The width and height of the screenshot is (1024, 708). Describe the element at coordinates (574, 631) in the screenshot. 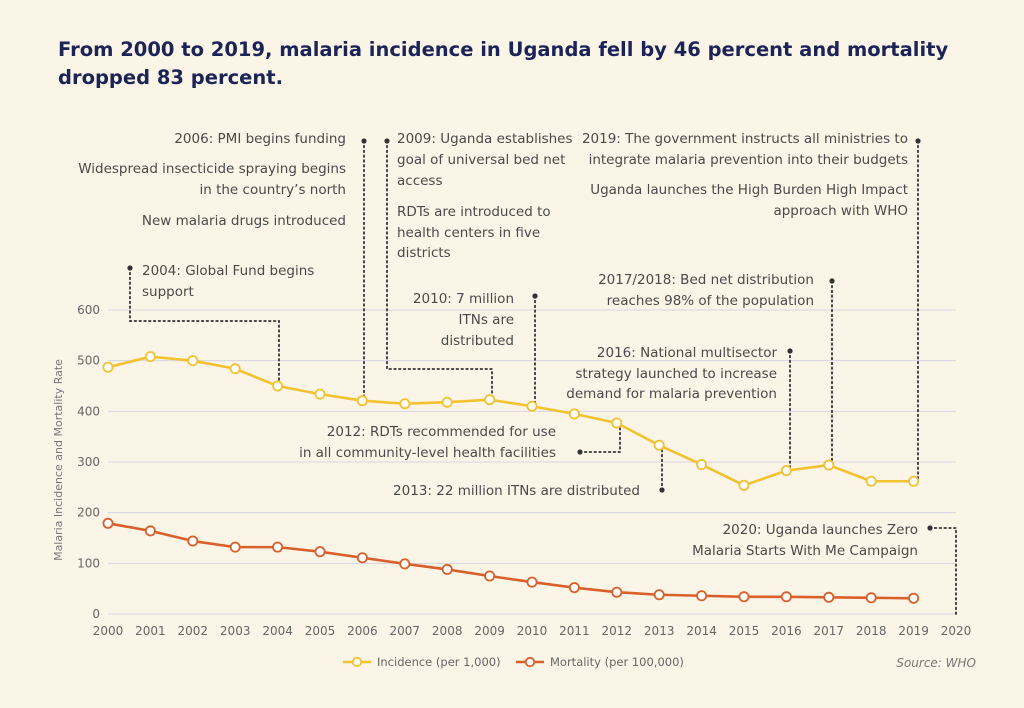

I see `x-tick-label: 2011` at that location.